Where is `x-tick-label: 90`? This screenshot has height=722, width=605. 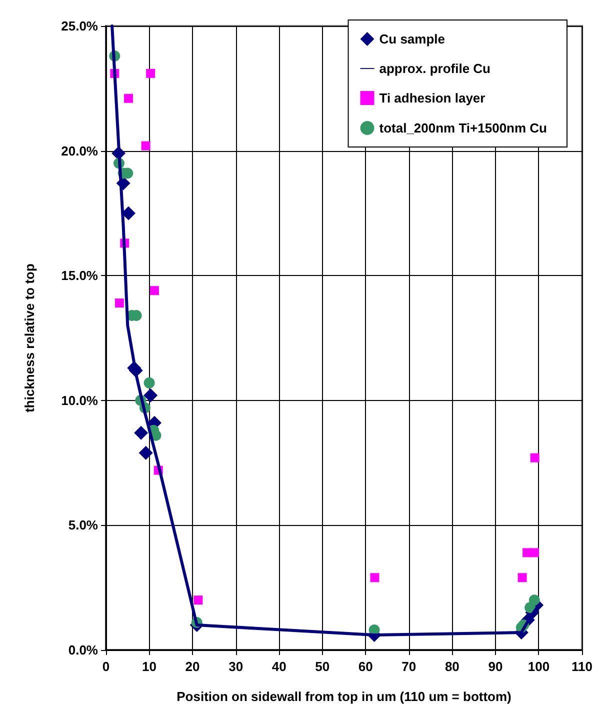 x-tick-label: 90 is located at coordinates (495, 666).